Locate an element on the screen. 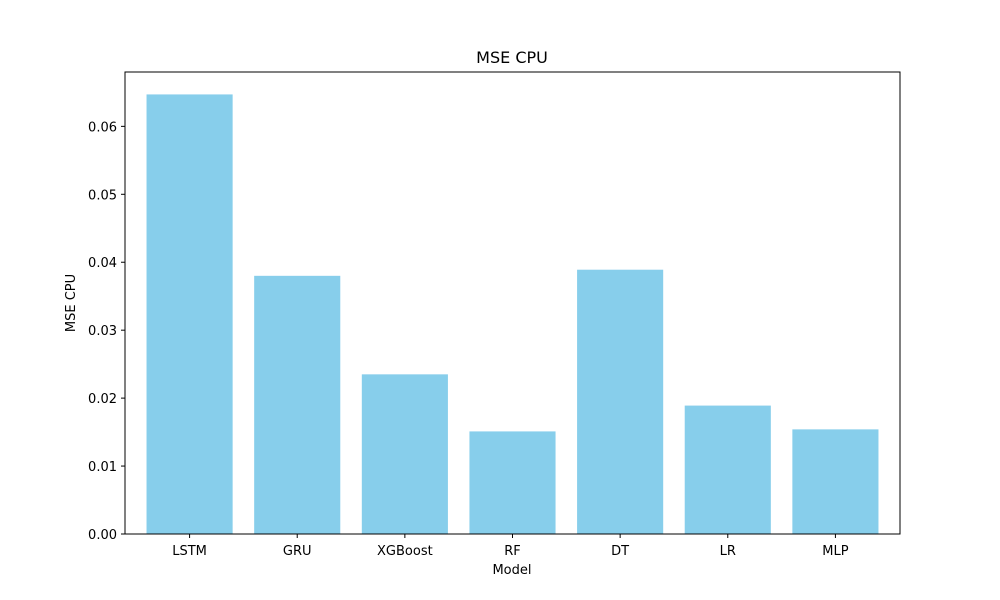 The width and height of the screenshot is (1000, 600). chart-title: MSE CPU is located at coordinates (512, 57).